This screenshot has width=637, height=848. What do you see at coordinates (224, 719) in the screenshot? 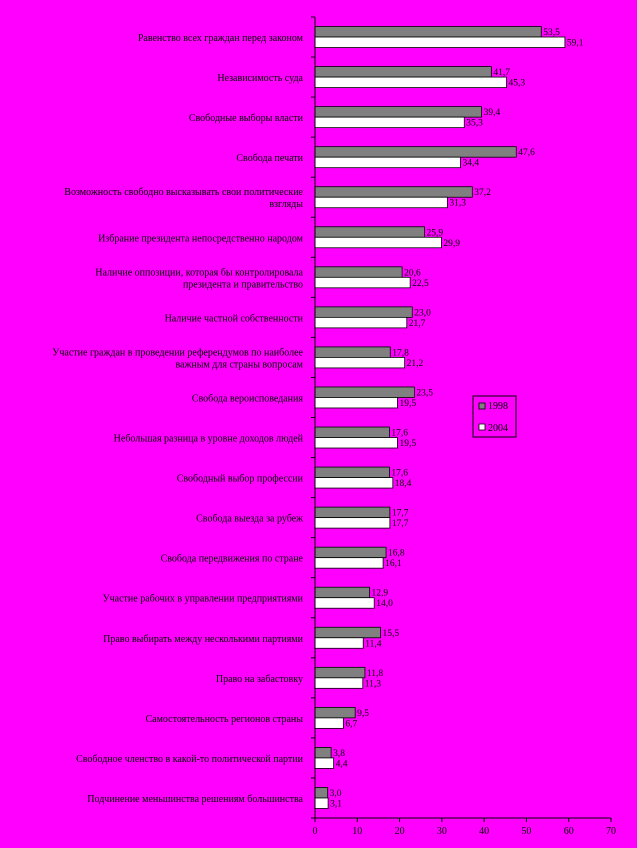
I see `category-label-17: Самостоятельность регионов страны` at bounding box center [224, 719].